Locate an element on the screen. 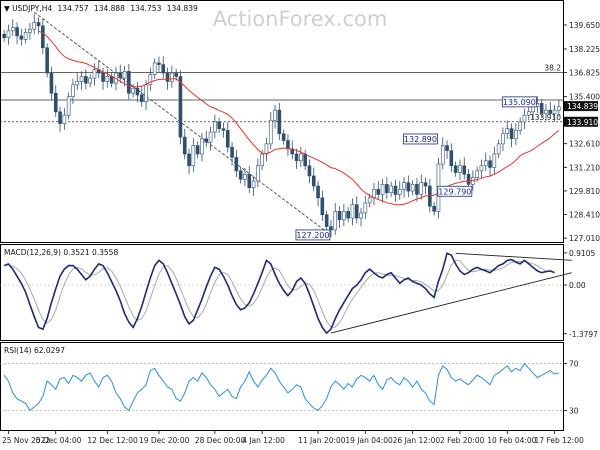 The image size is (600, 450). price-tag-label: 134.839 is located at coordinates (582, 106).